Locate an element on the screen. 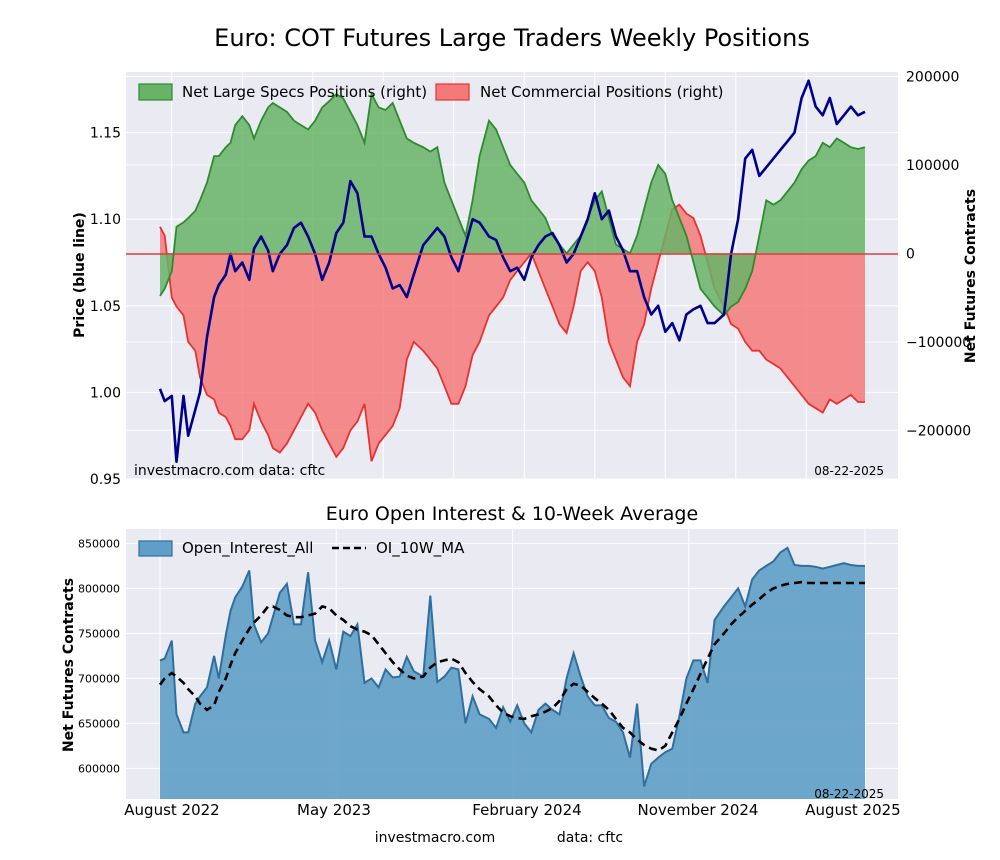 The width and height of the screenshot is (1000, 860). bottom-y-tick-label: 600000 is located at coordinates (99, 768).